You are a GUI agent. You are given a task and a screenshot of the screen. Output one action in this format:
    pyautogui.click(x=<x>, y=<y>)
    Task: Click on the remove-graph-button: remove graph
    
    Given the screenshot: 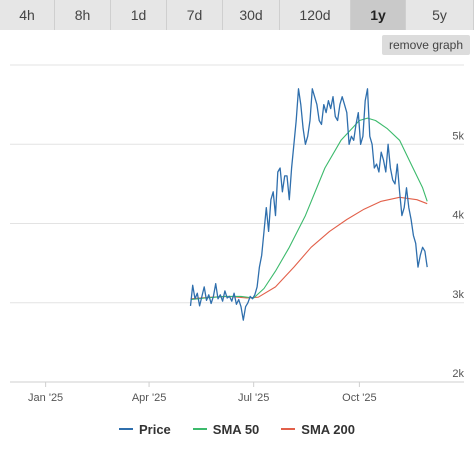 What is the action you would take?
    pyautogui.click(x=426, y=45)
    